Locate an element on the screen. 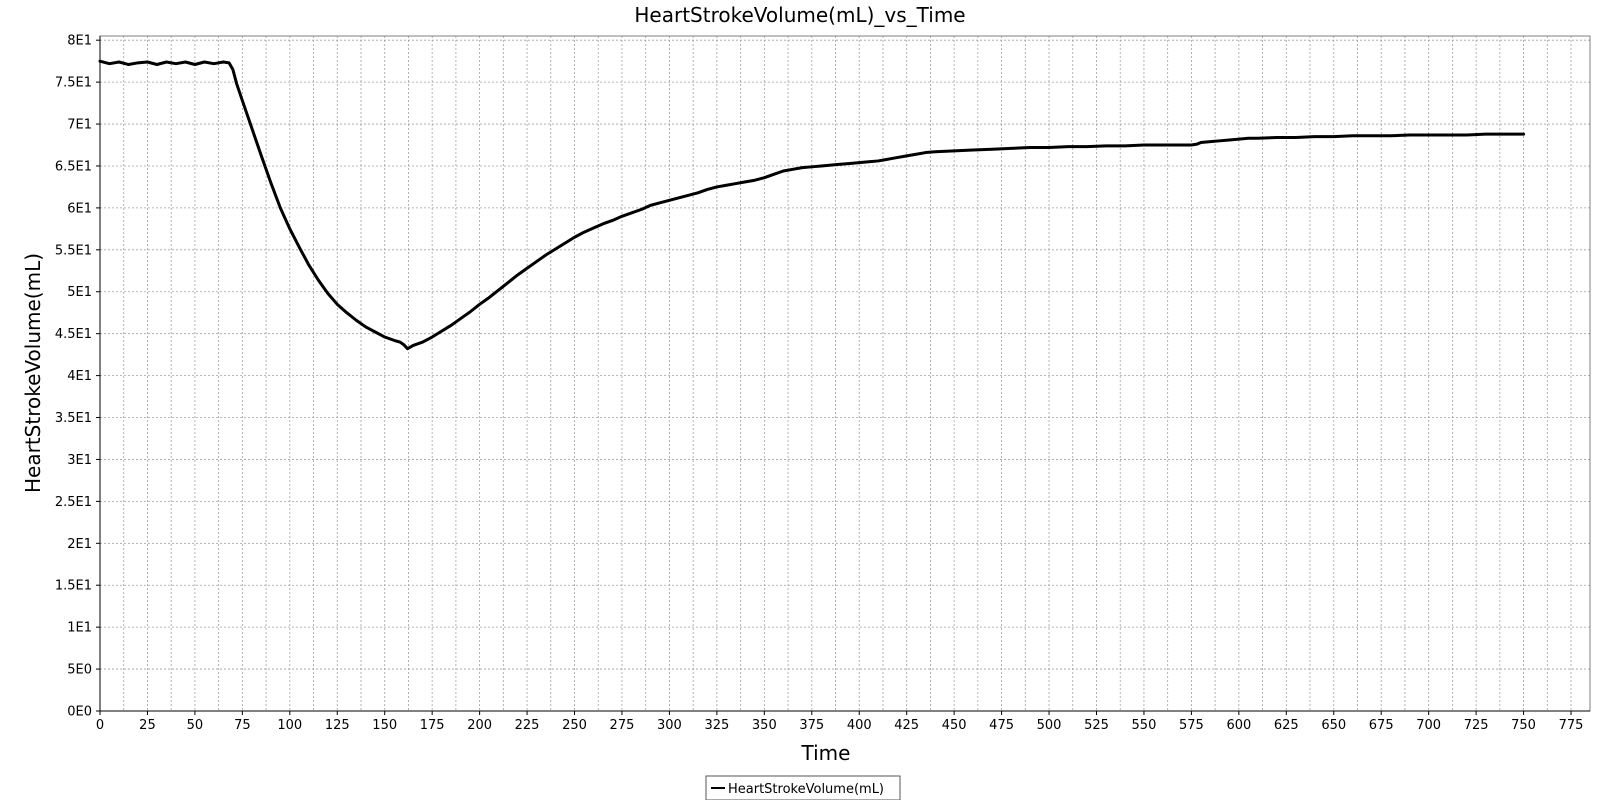 The height and width of the screenshot is (800, 1600). y-tick-label: 6E1 is located at coordinates (79, 208).